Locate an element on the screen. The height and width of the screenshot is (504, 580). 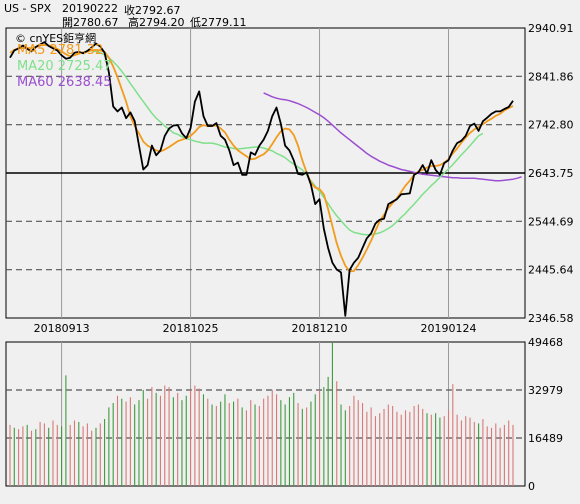
y-tick-label: 2445.64 is located at coordinates (551, 270).